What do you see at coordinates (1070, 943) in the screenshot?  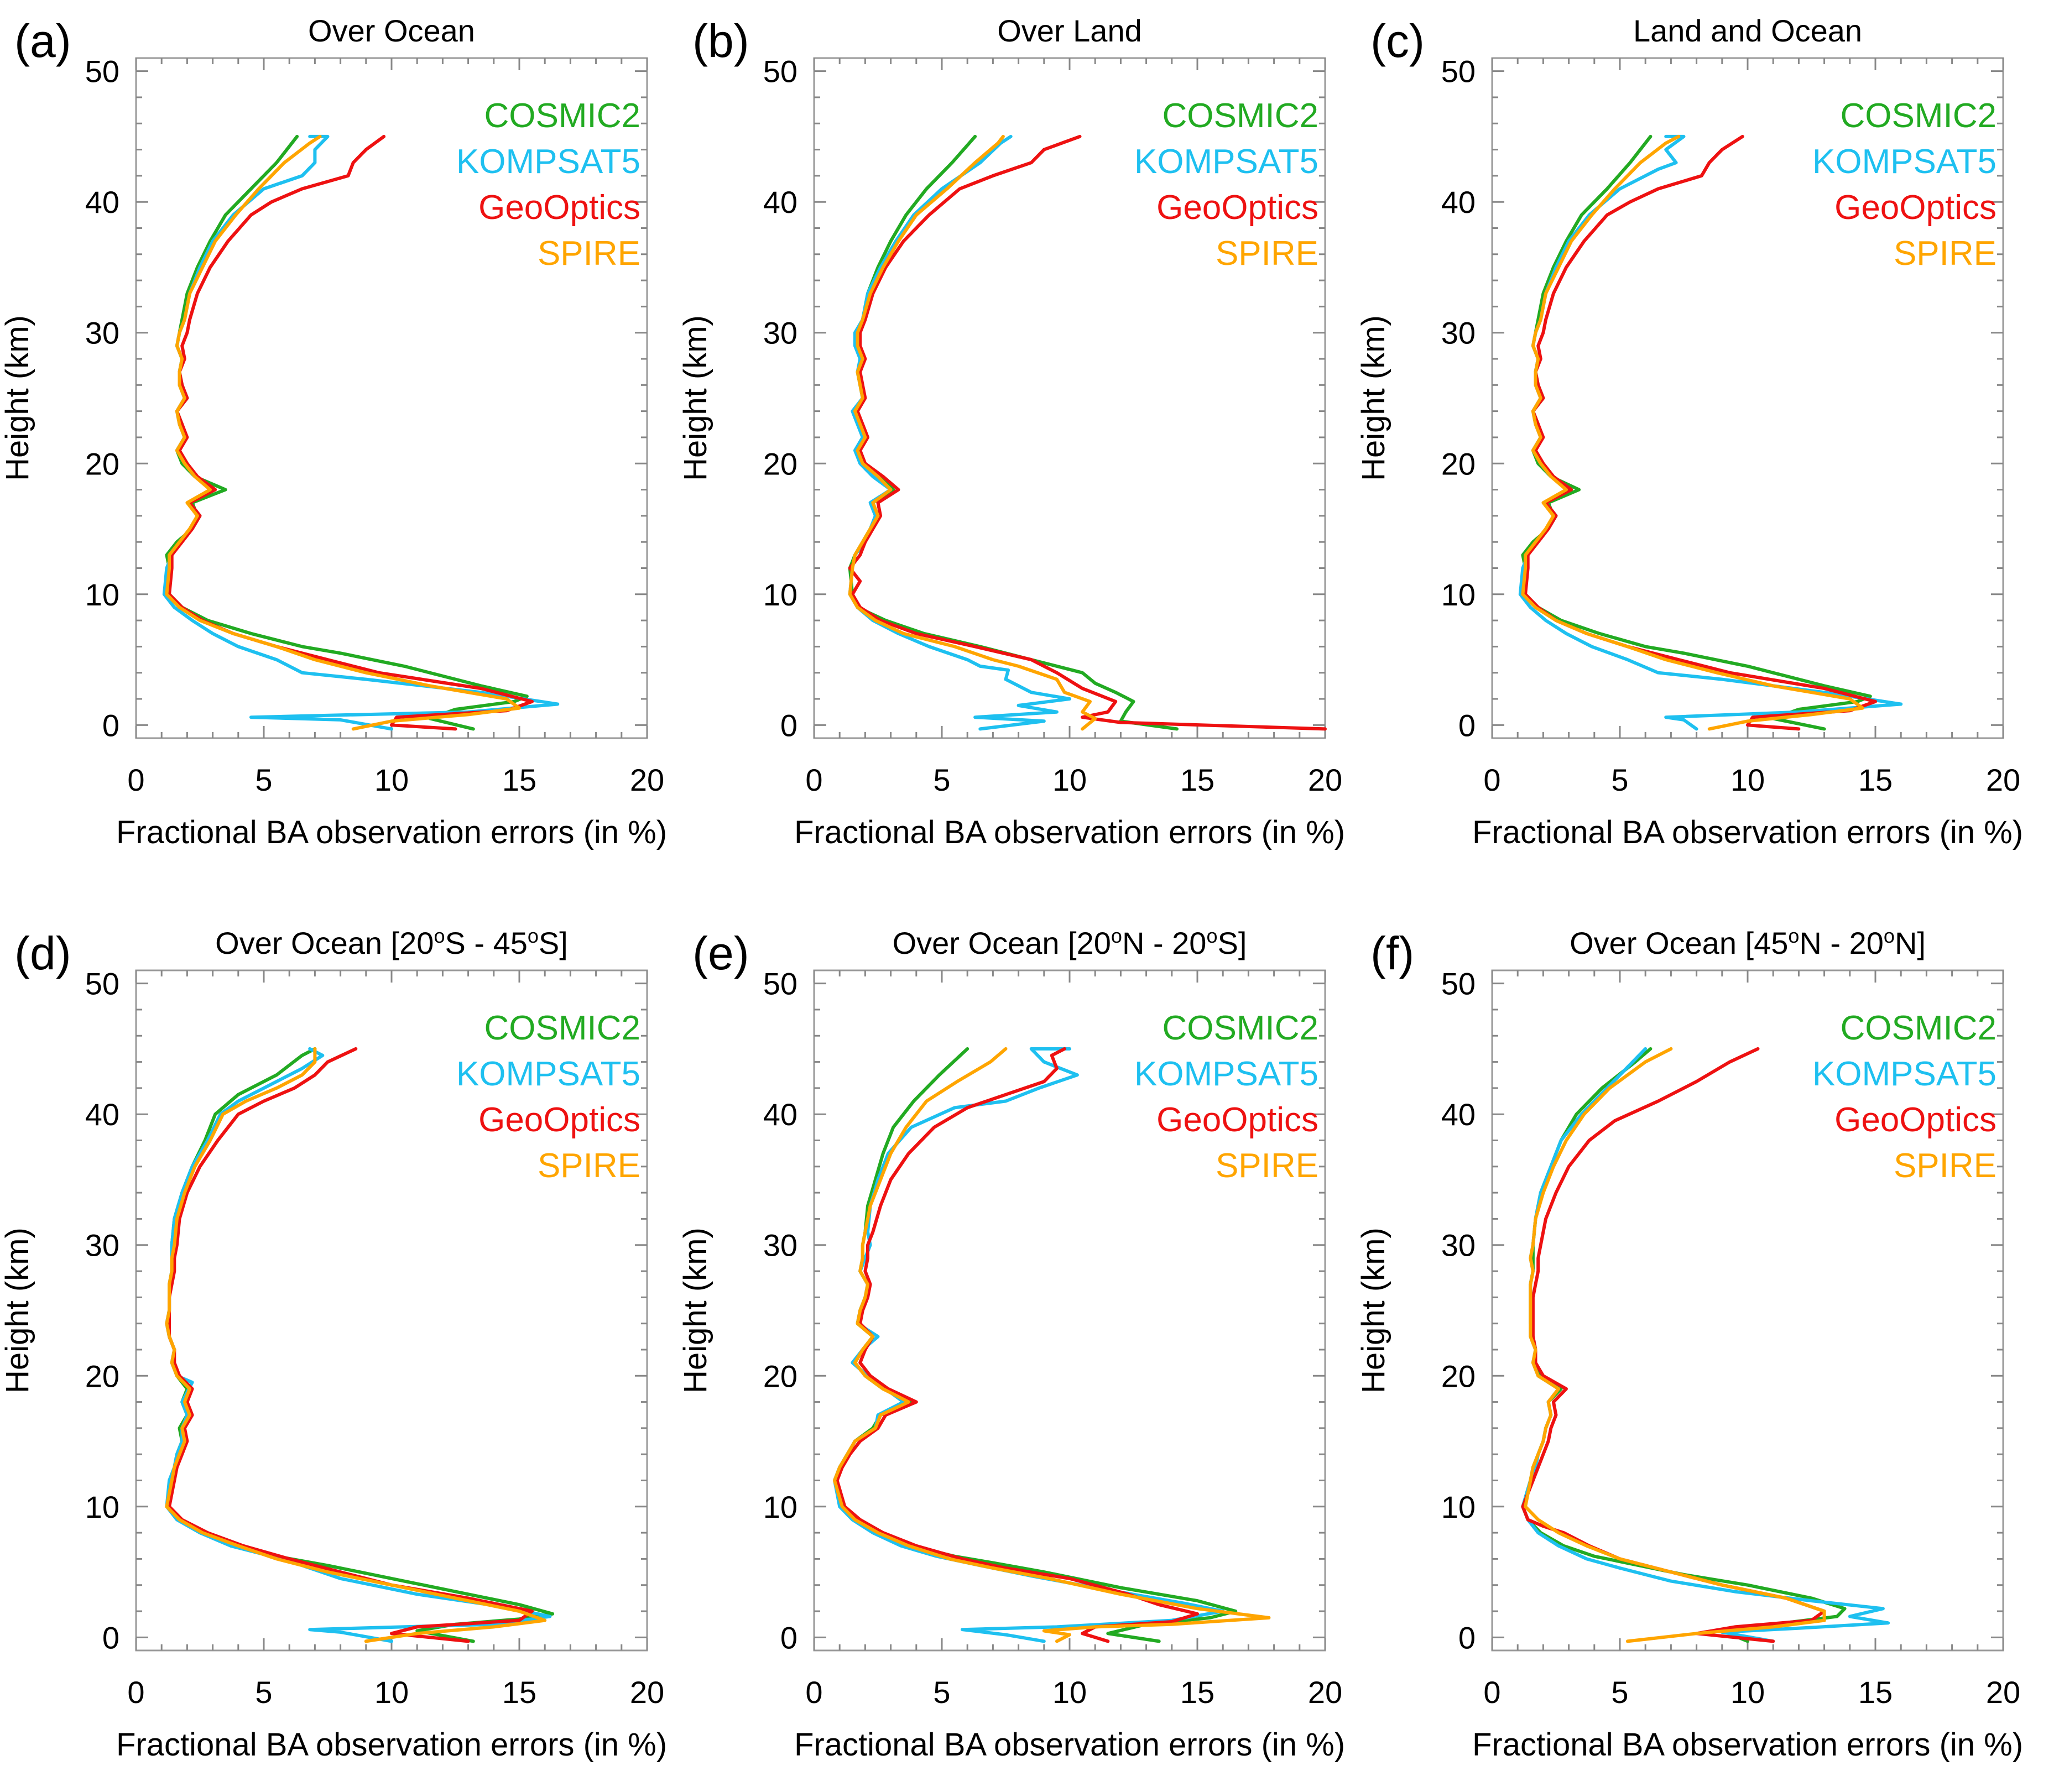 I see `panel-title: Over Ocean [20oN - 20oS]` at bounding box center [1070, 943].